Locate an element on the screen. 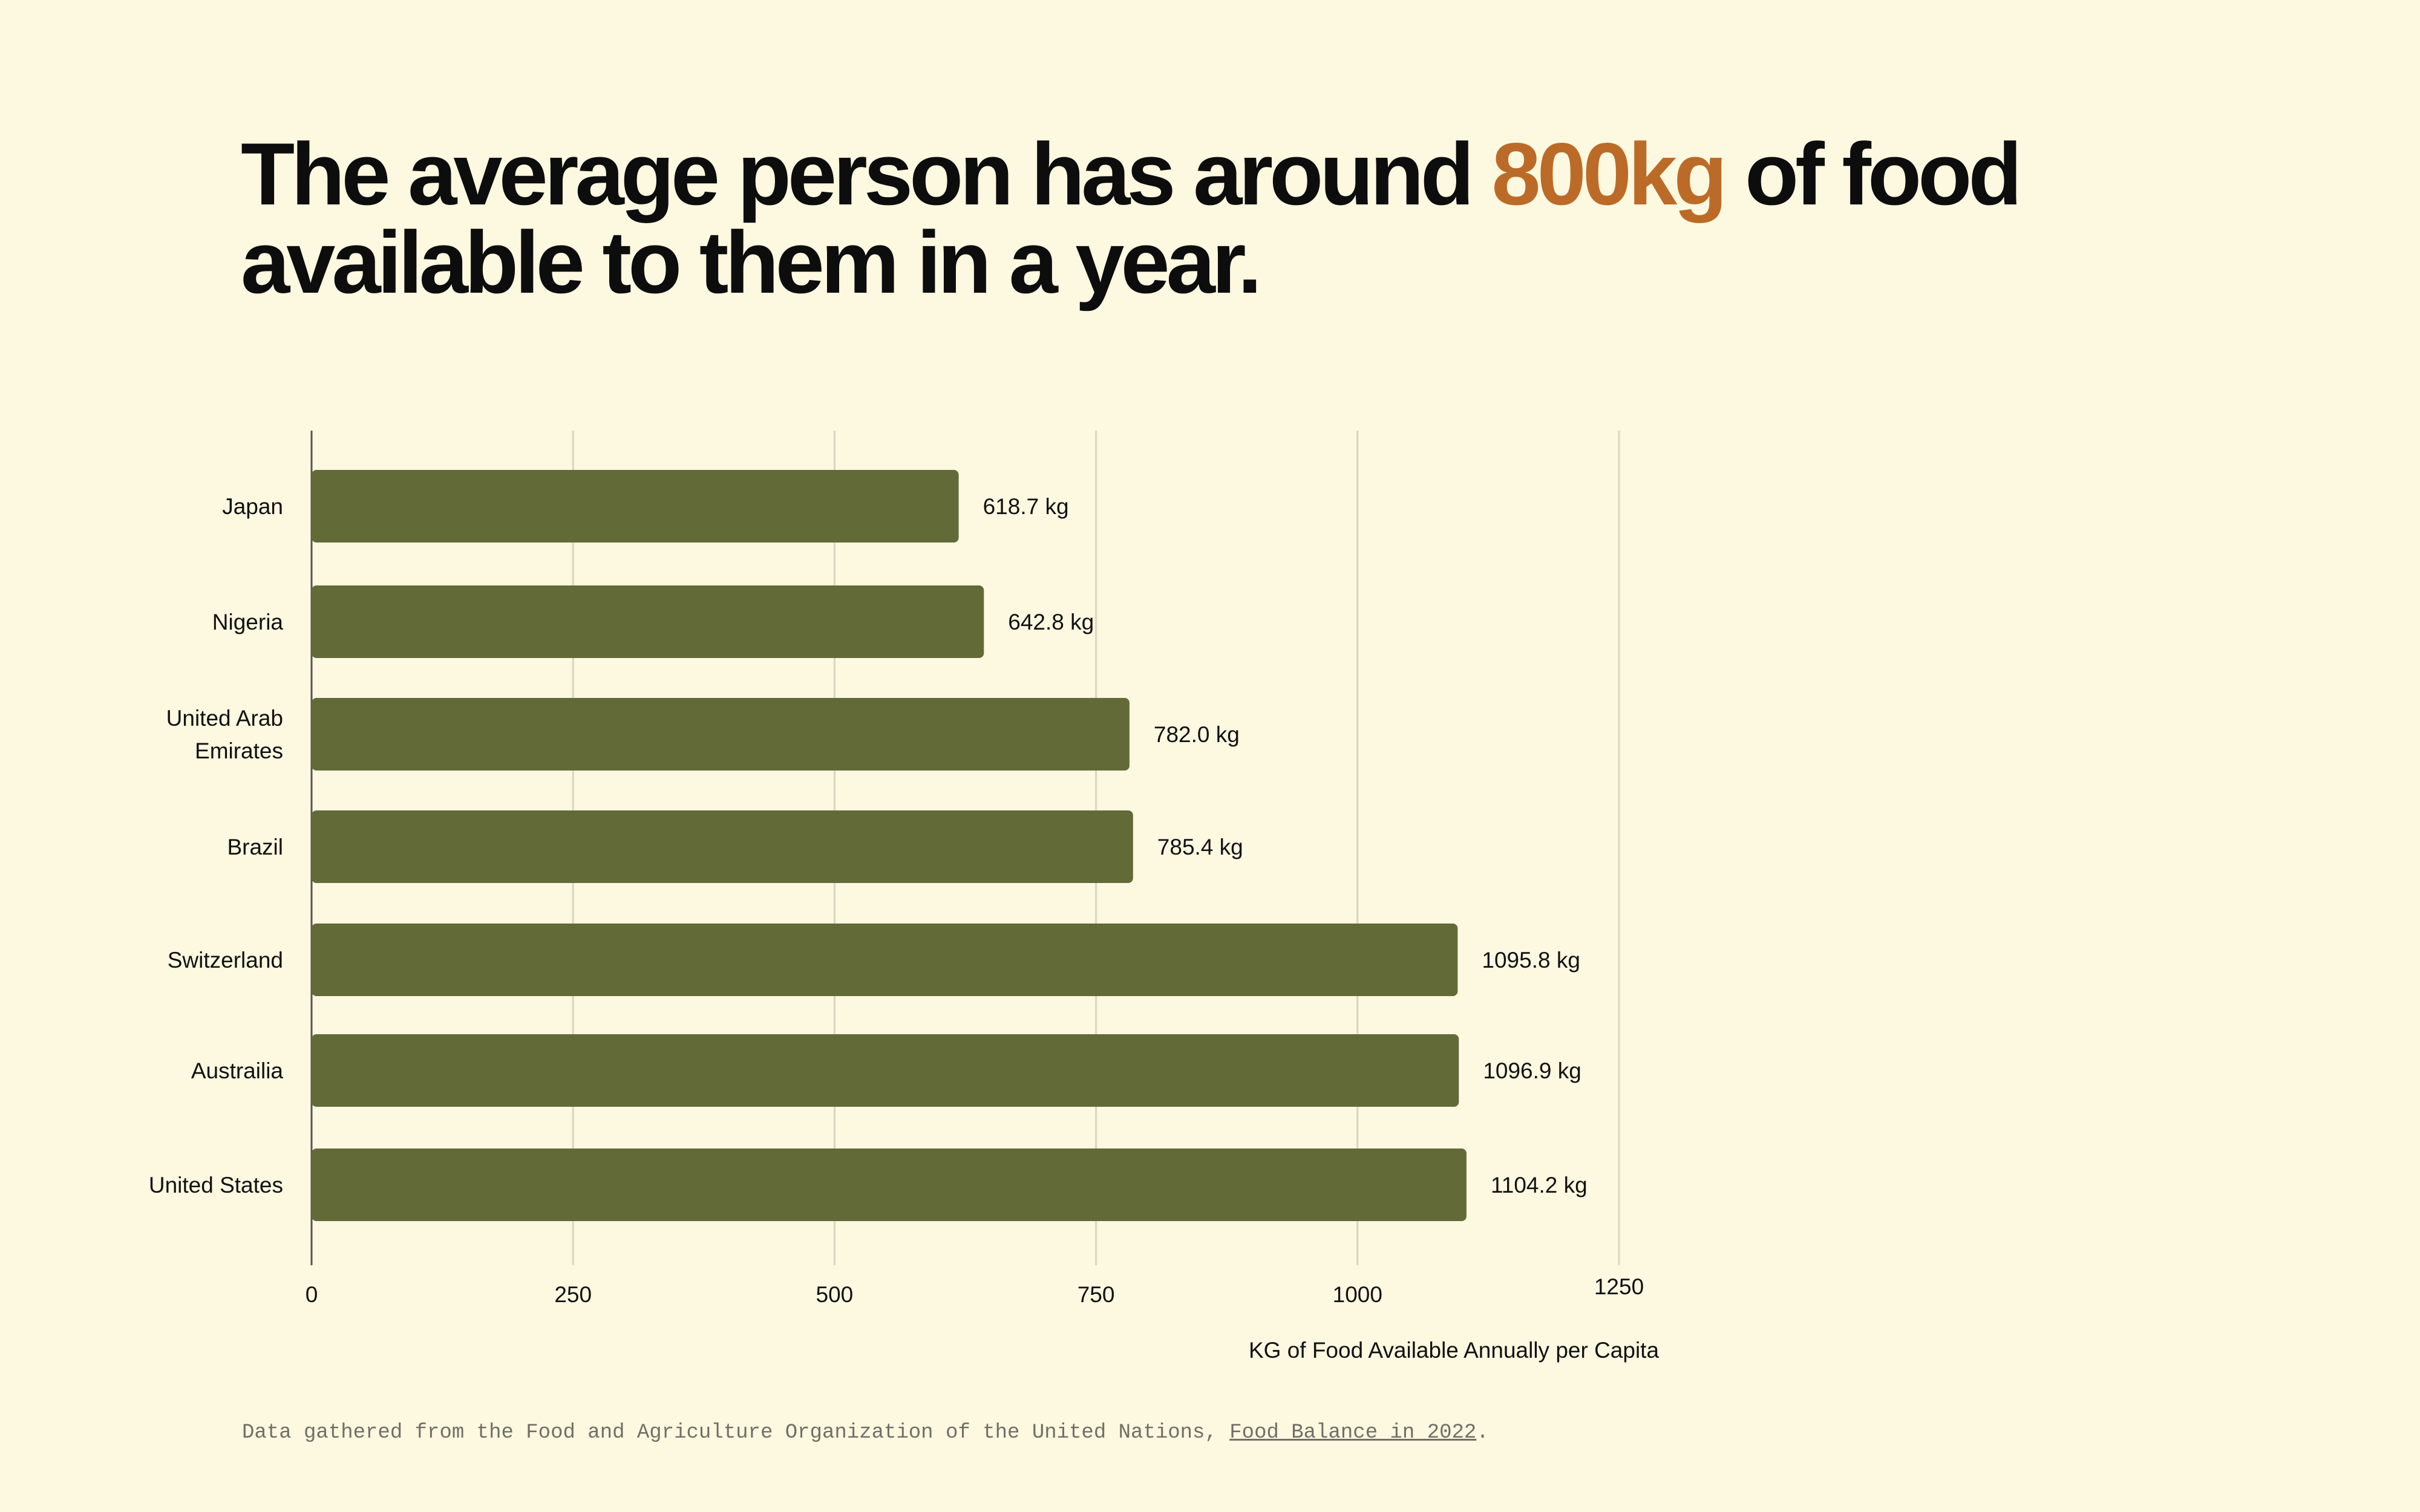 Image resolution: width=2420 pixels, height=1512 pixels. value-label: 642.8 kg is located at coordinates (1051, 622).